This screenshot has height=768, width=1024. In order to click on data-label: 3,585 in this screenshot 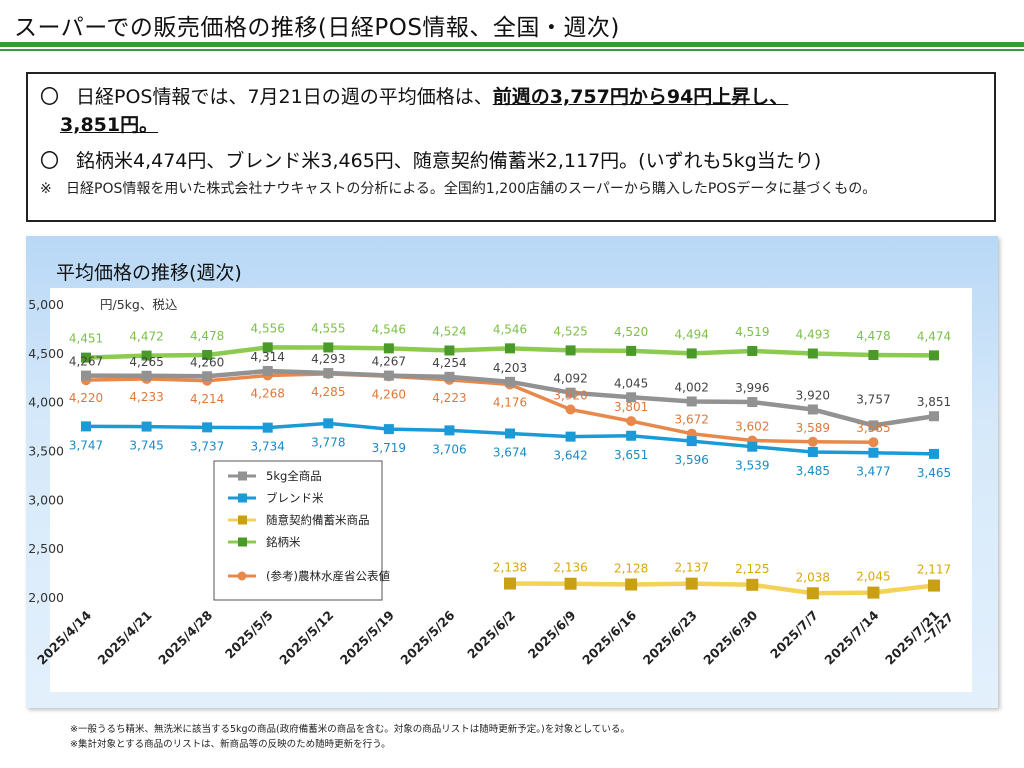, I will do `click(873, 428)`.